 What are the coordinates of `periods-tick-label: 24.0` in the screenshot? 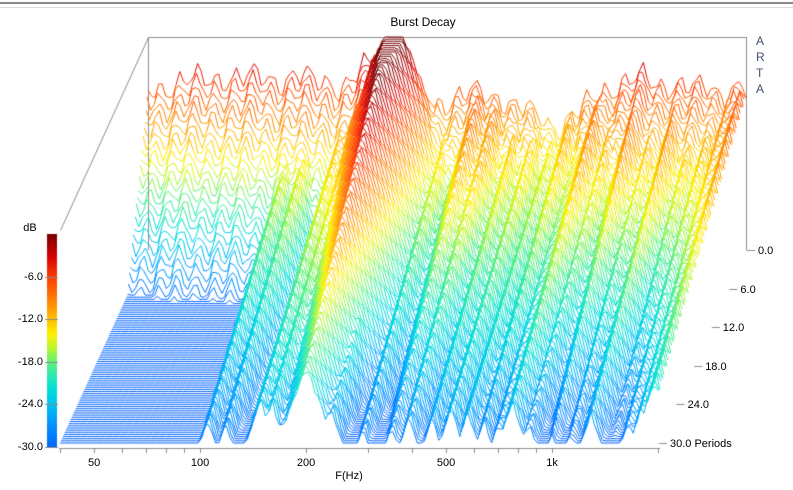 It's located at (698, 405).